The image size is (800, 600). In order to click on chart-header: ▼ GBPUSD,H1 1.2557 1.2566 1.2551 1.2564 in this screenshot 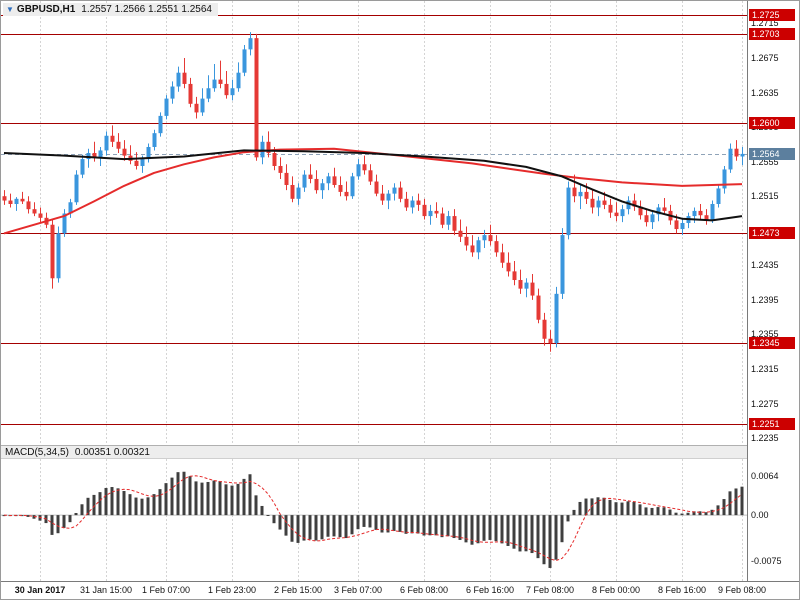, I will do `click(110, 9)`.